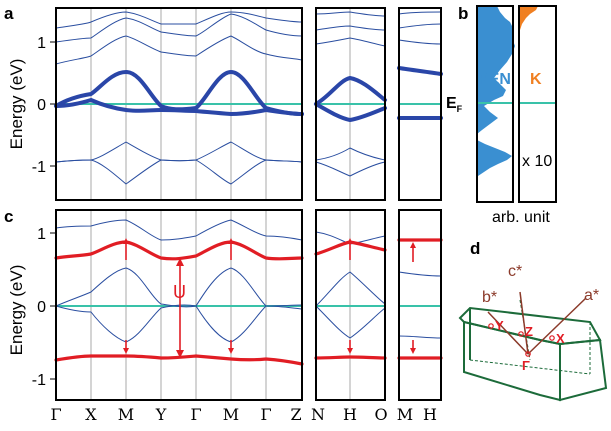 The height and width of the screenshot is (431, 611). What do you see at coordinates (420, 305) in the screenshot?
I see `frame-c3` at bounding box center [420, 305].